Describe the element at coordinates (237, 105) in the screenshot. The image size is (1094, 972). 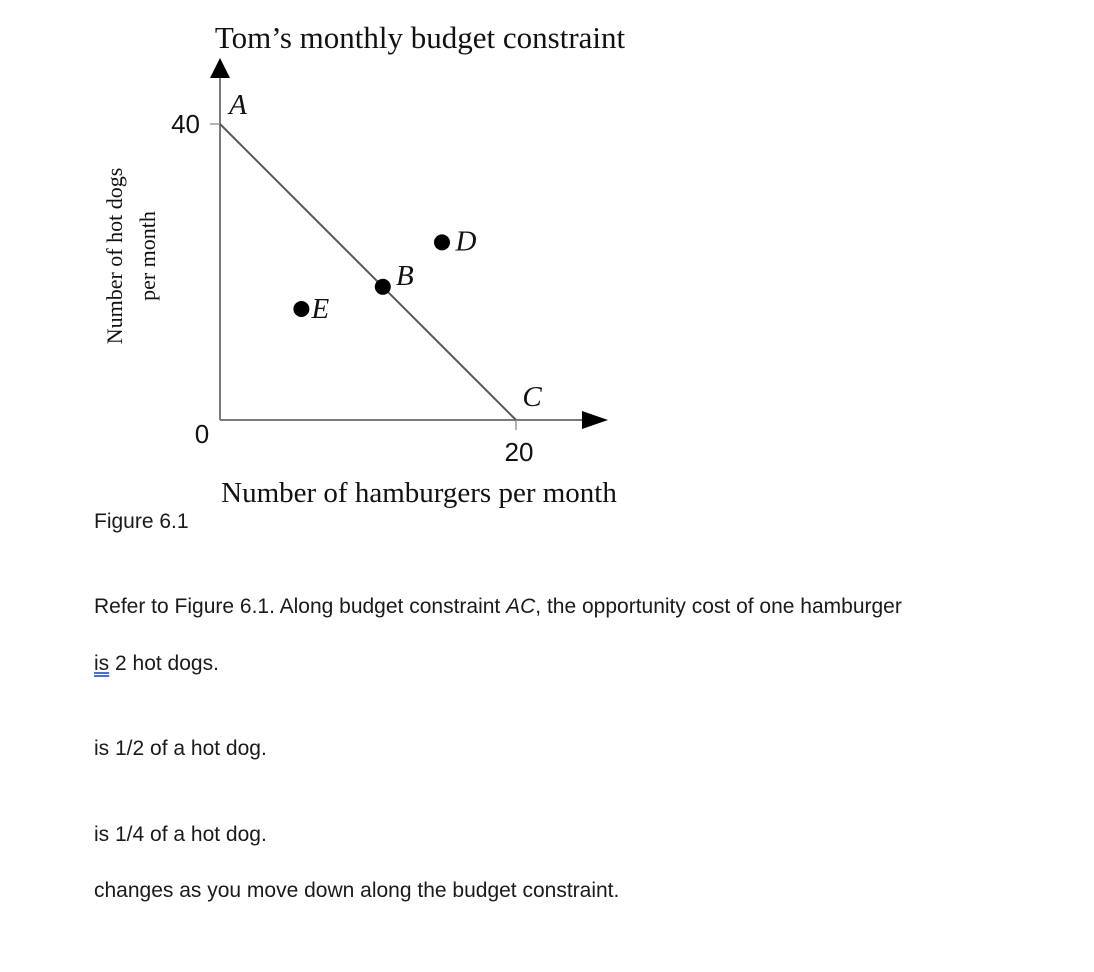
I see `point-a-label: A` at that location.